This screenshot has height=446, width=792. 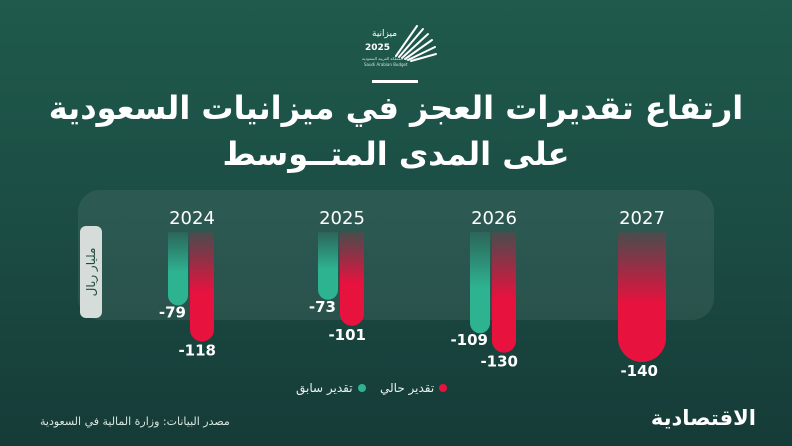 I want to click on logo-year: 2025, so click(x=378, y=48).